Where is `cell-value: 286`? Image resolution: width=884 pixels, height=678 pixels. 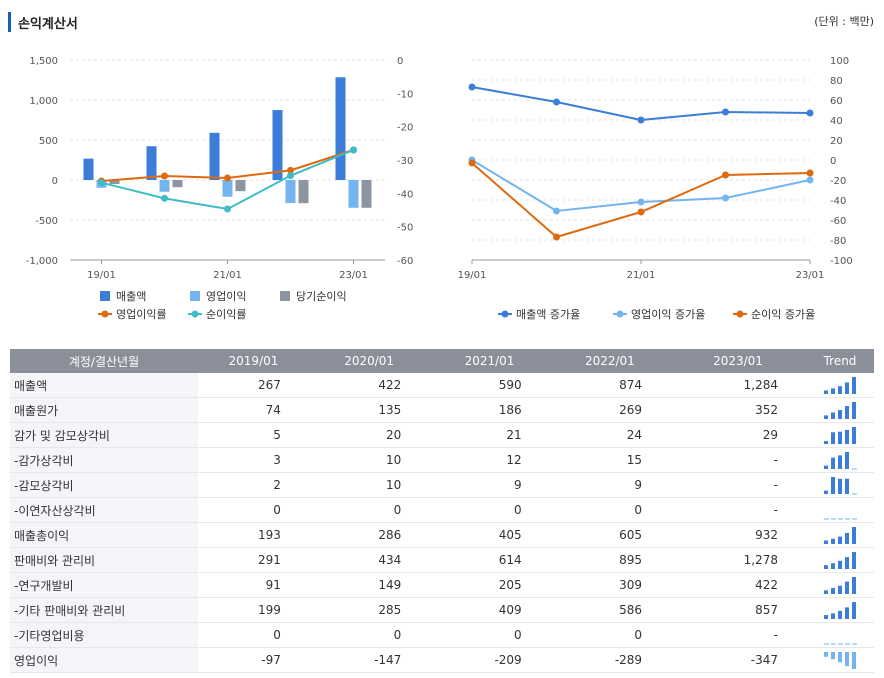
cell-value: 286 is located at coordinates (369, 535).